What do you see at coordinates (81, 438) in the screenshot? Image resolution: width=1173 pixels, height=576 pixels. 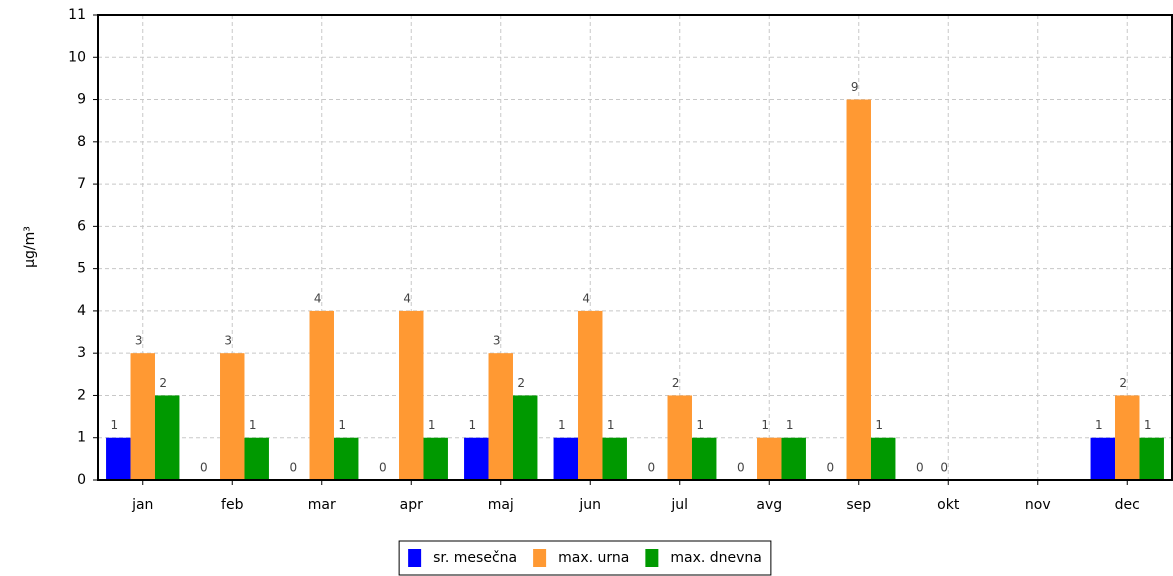 I see `y-tick-label: 1` at bounding box center [81, 438].